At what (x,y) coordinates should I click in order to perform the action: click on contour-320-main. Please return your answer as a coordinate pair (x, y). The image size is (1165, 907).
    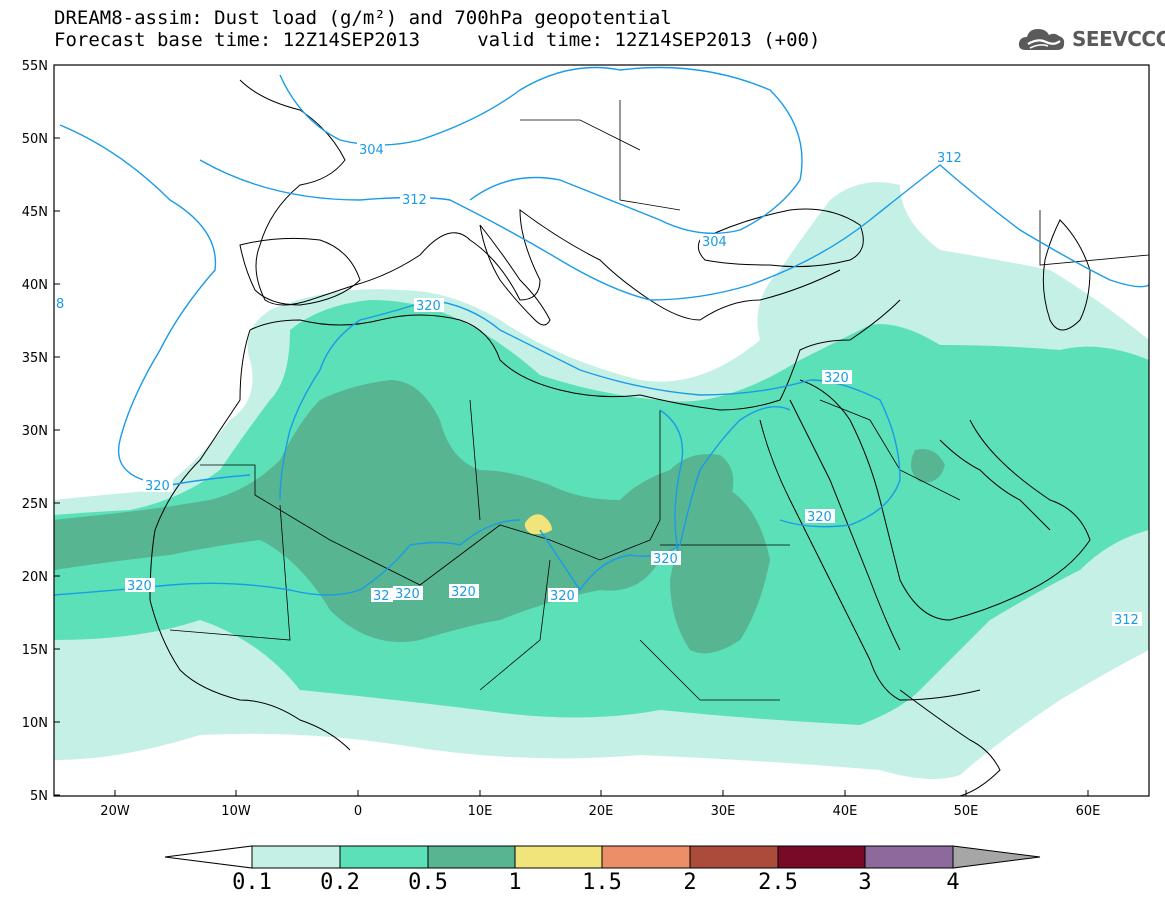
    Looking at the image, I should click on (630, 413).